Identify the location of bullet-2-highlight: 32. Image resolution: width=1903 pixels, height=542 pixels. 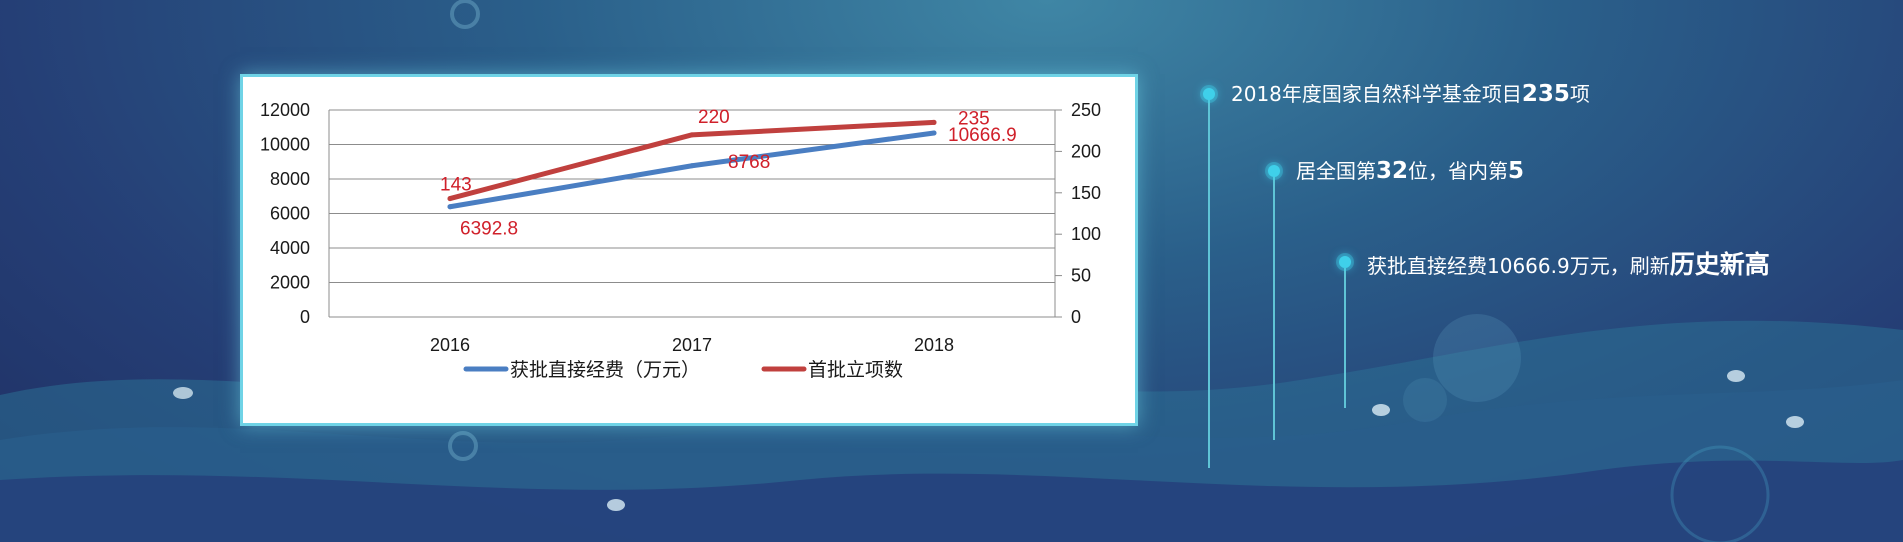
(1392, 171).